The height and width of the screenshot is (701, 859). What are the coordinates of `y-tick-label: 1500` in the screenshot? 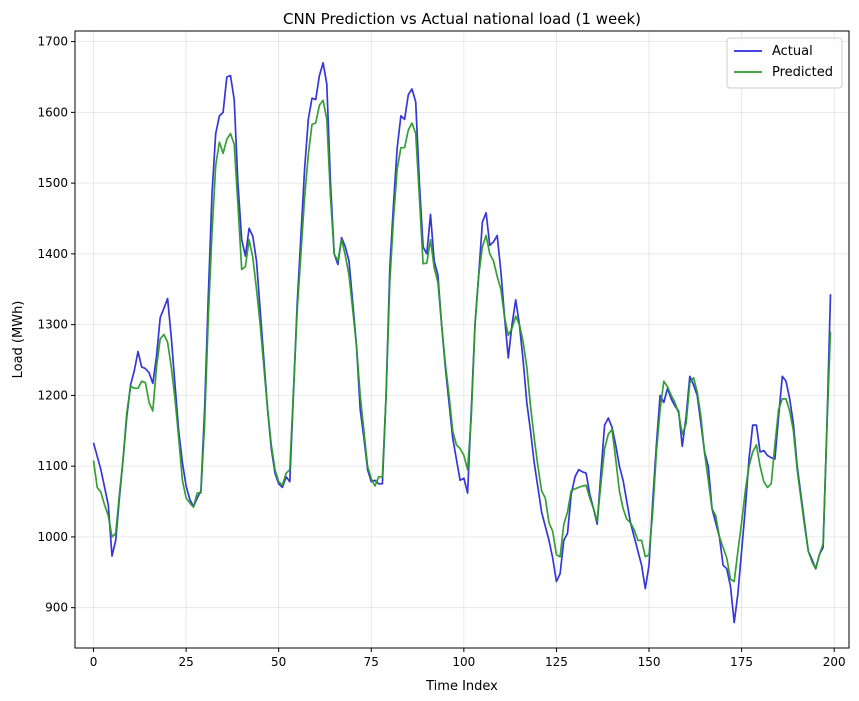 It's located at (52, 183).